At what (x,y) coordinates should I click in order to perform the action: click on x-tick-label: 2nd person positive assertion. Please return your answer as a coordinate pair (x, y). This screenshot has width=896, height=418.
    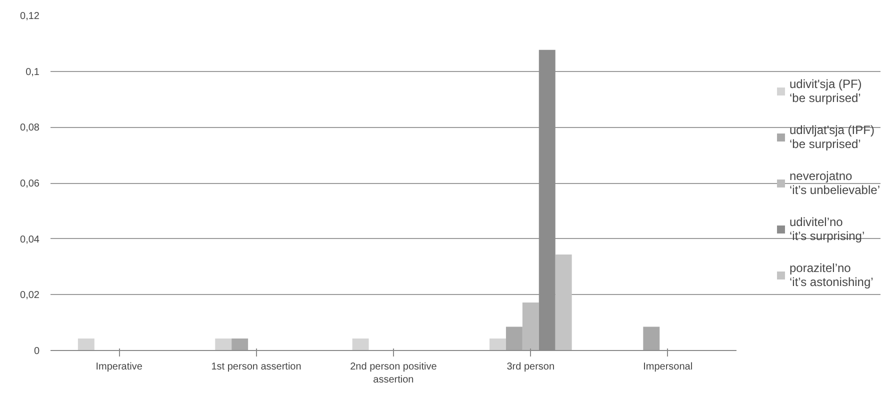
    Looking at the image, I should click on (394, 374).